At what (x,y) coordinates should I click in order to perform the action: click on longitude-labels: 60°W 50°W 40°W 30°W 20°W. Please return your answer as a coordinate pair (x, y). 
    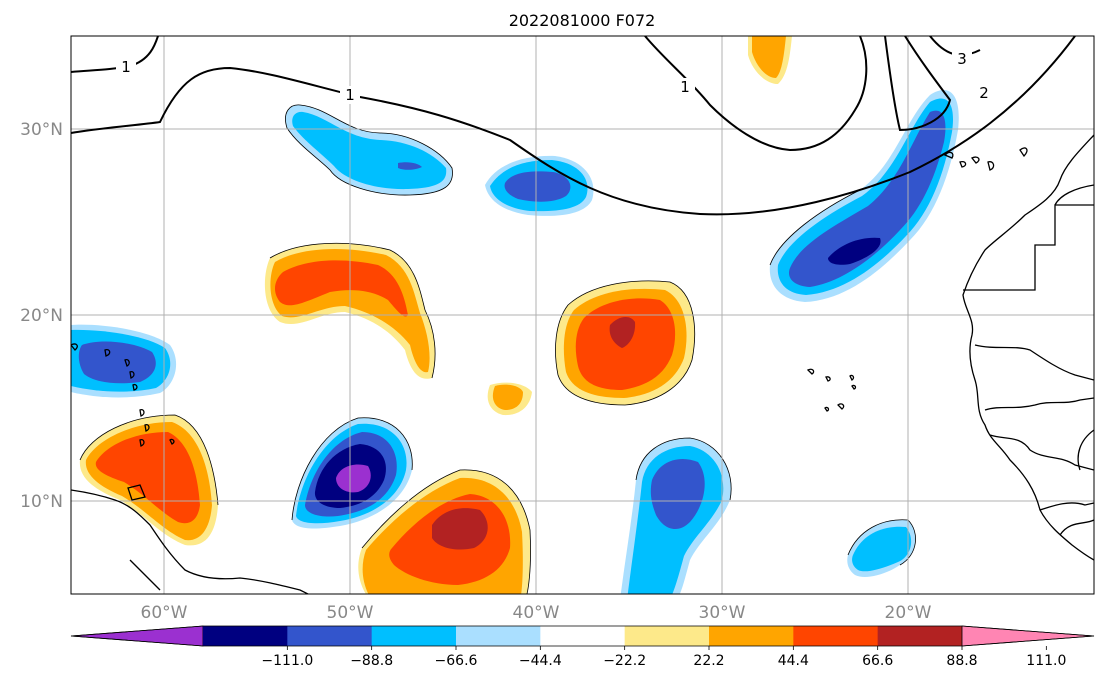
    Looking at the image, I should click on (536, 613).